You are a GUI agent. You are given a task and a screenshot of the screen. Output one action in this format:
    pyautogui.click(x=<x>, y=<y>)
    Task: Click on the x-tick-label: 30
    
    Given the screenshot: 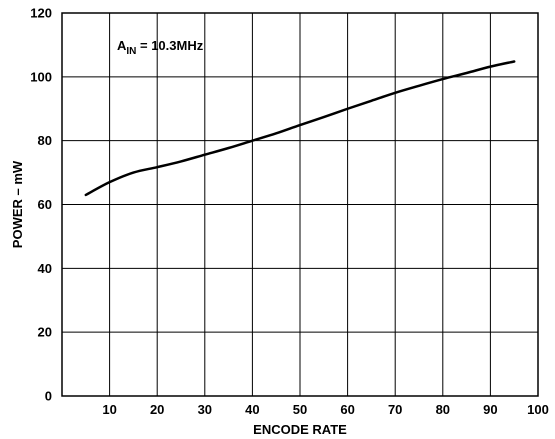 What is the action you would take?
    pyautogui.click(x=205, y=409)
    